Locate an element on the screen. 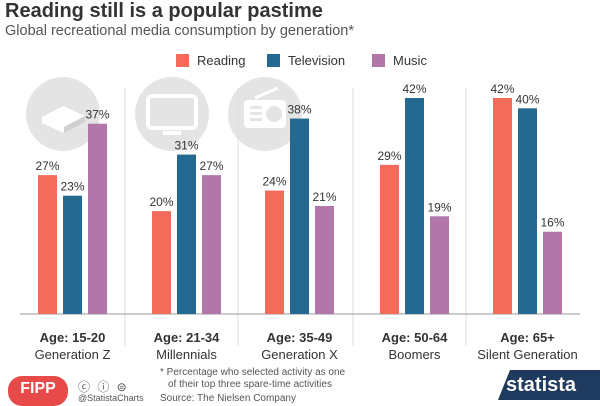 Image resolution: width=600 pixels, height=406 pixels. book-icon is located at coordinates (63, 114).